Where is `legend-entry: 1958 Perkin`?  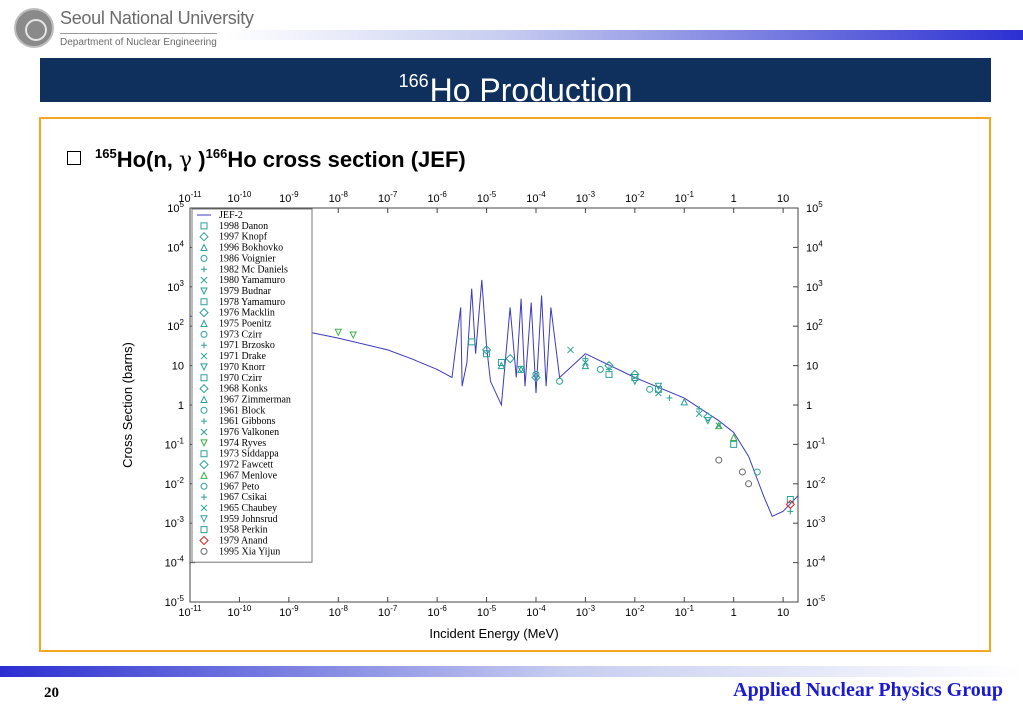
legend-entry: 1958 Perkin is located at coordinates (243, 530).